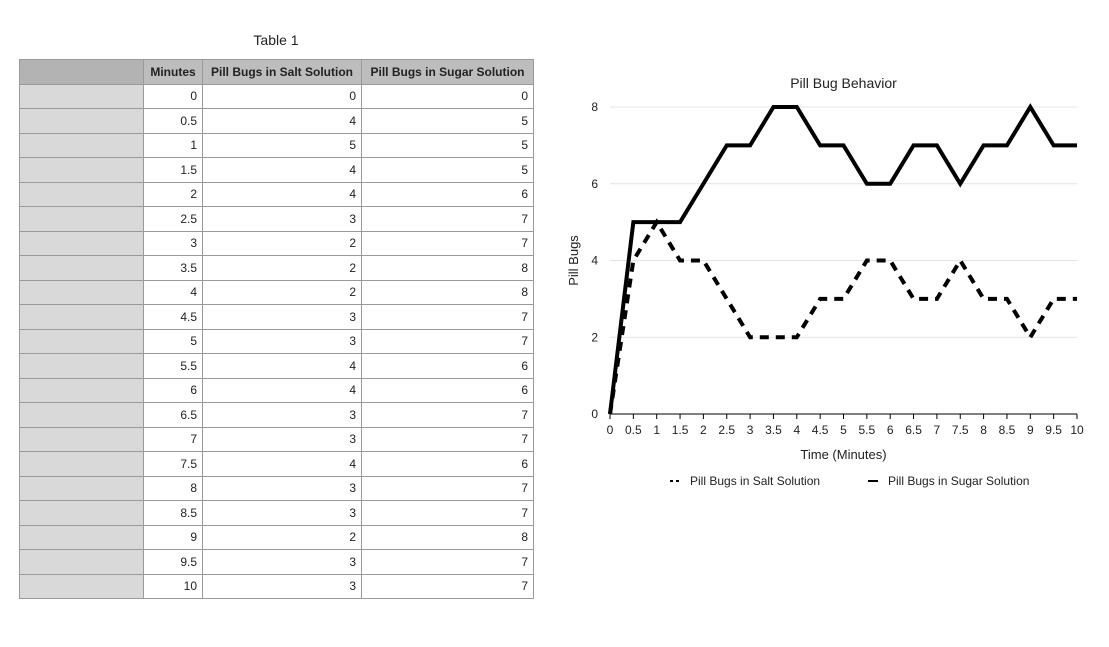 The image size is (1109, 647). Describe the element at coordinates (594, 107) in the screenshot. I see `y-tick-label: 8` at that location.